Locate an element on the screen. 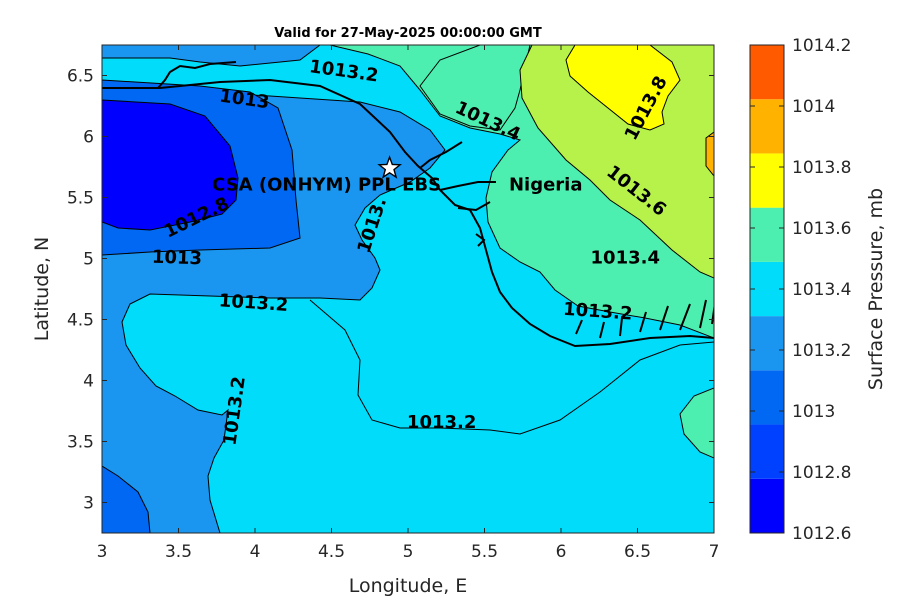 Image resolution: width=900 pixels, height=600 pixels. colorbar-tick-label: 1013 is located at coordinates (813, 412).